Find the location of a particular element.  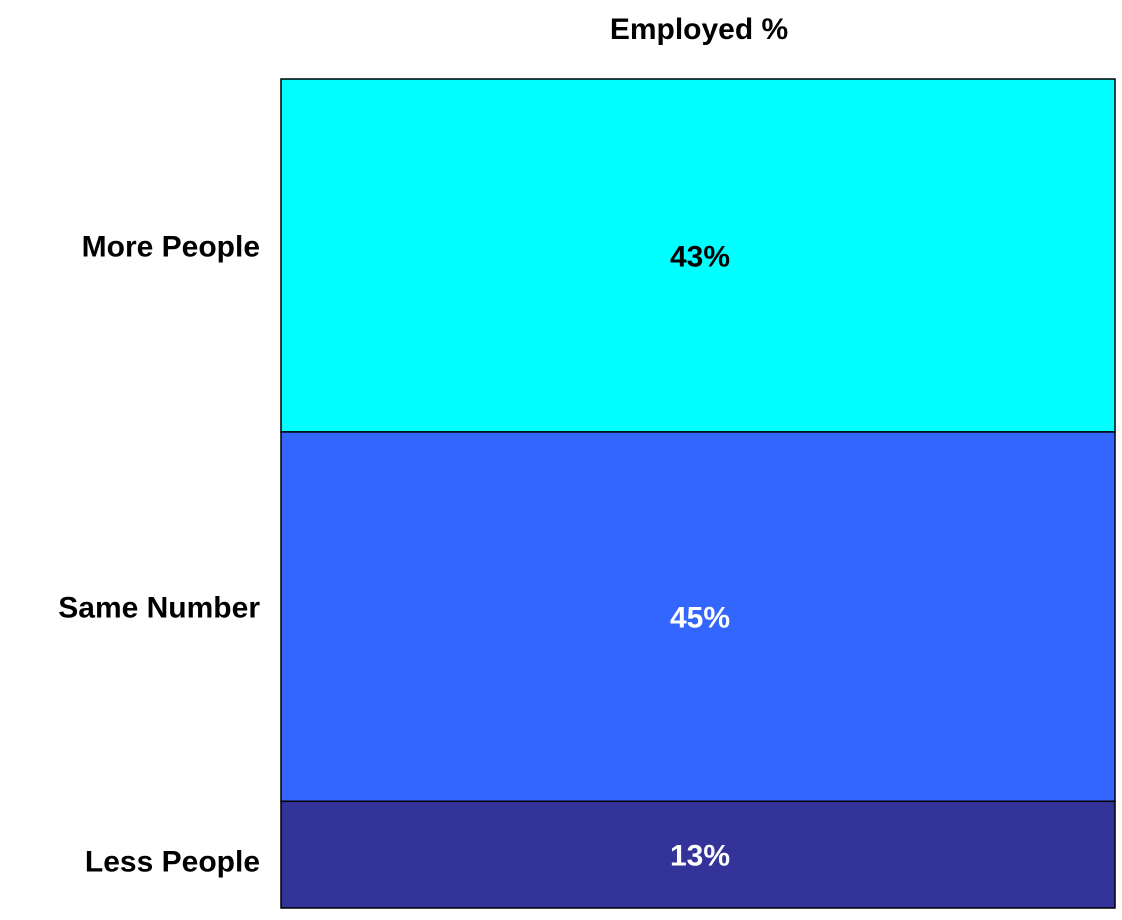

data-label-more-people: 43% is located at coordinates (700, 256).